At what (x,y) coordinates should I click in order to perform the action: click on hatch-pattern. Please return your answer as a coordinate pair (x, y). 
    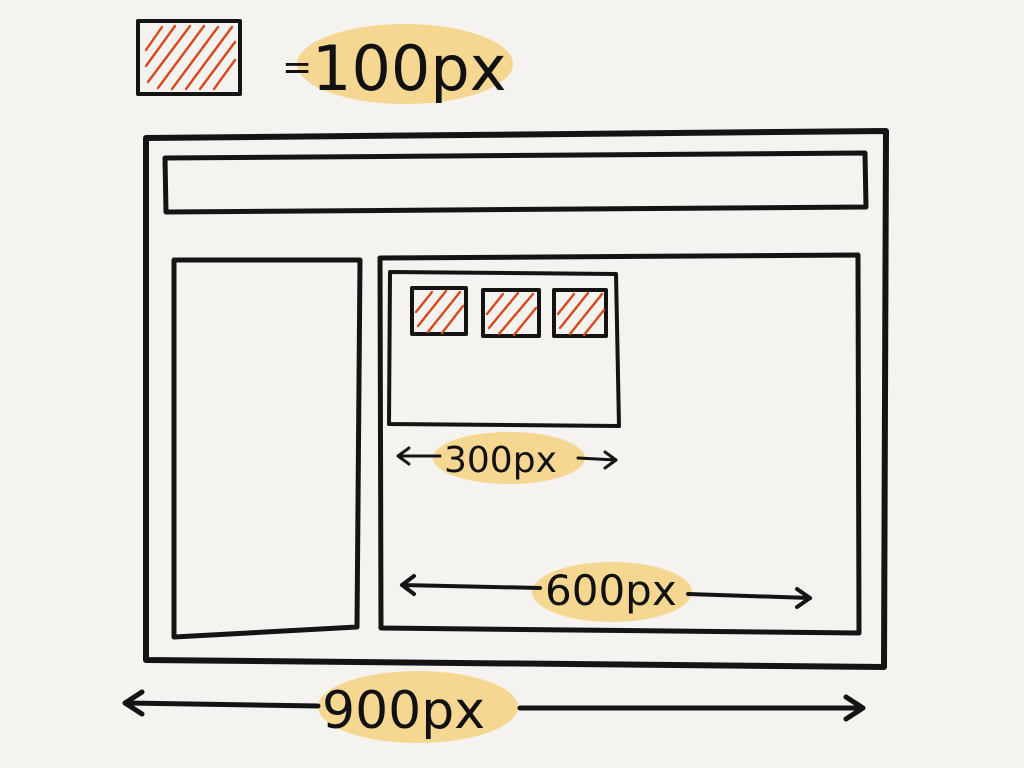
    Looking at the image, I should click on (190, 57).